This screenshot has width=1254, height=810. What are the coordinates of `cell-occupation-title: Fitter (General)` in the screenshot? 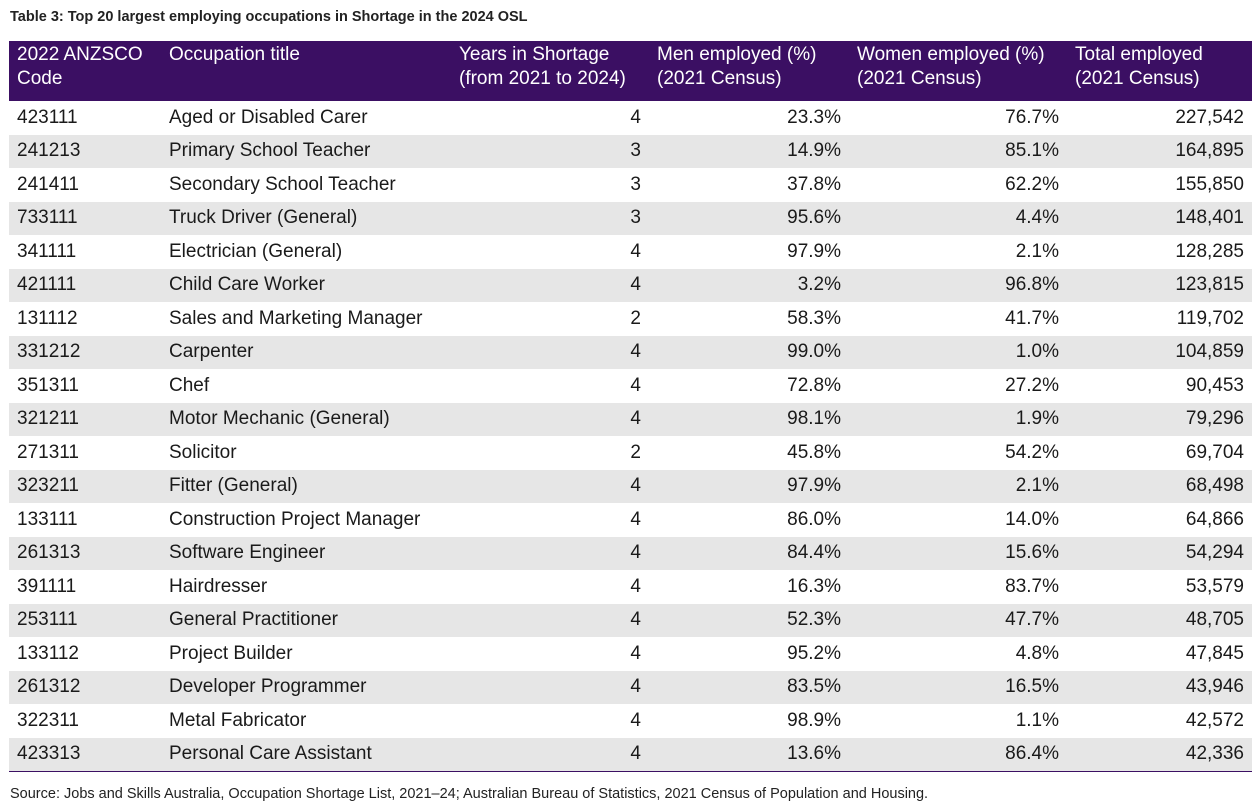 It's located at (306, 486).